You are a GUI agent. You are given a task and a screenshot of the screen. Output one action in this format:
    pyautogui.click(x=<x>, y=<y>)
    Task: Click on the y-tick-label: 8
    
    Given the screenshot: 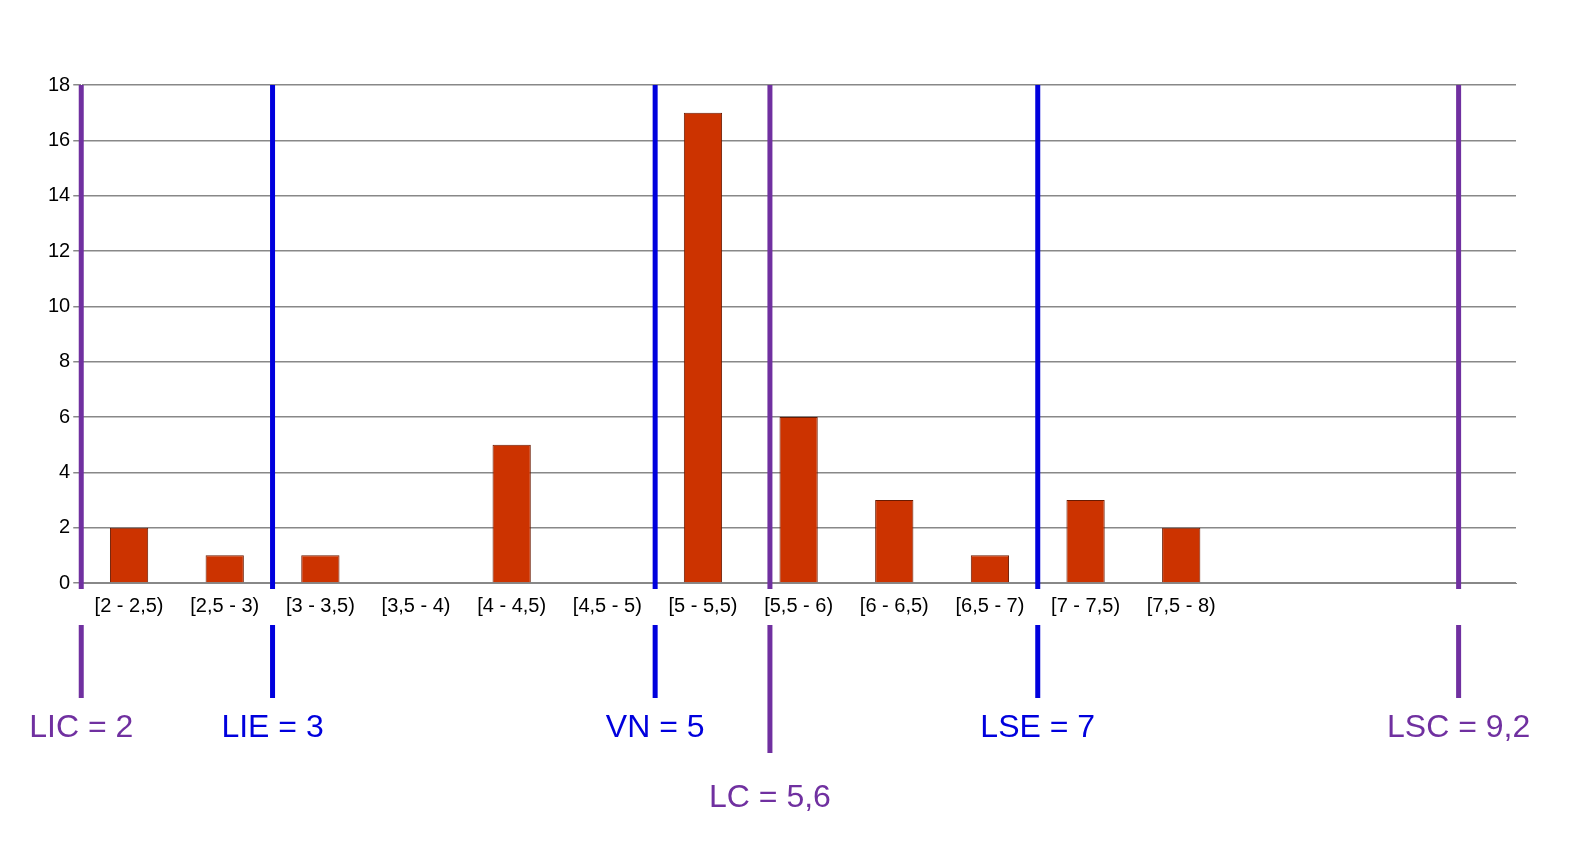 What is the action you would take?
    pyautogui.click(x=65, y=360)
    